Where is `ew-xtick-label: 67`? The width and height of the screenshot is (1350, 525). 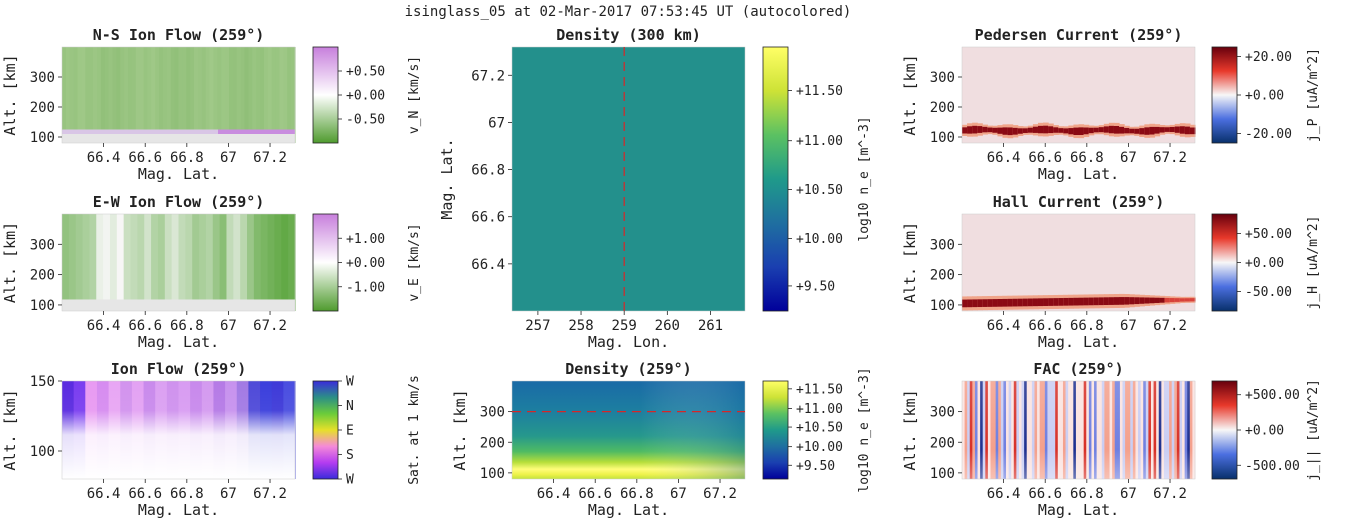 ew-xtick-label: 67 is located at coordinates (228, 326).